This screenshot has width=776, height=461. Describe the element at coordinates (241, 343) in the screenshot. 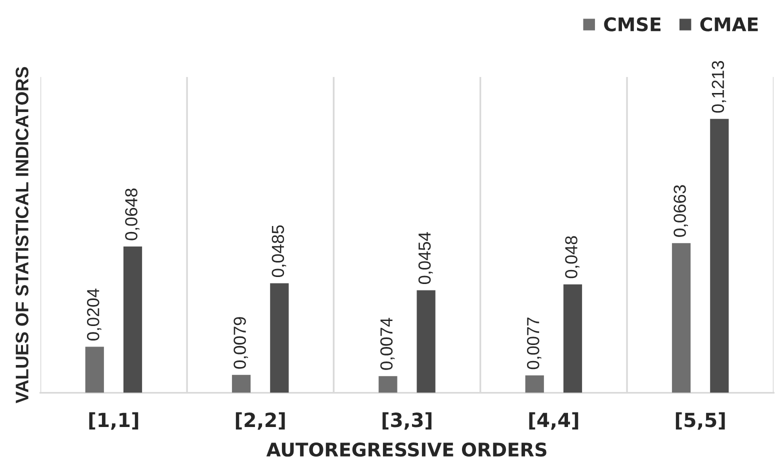

I see `data-label: 0,0079` at that location.